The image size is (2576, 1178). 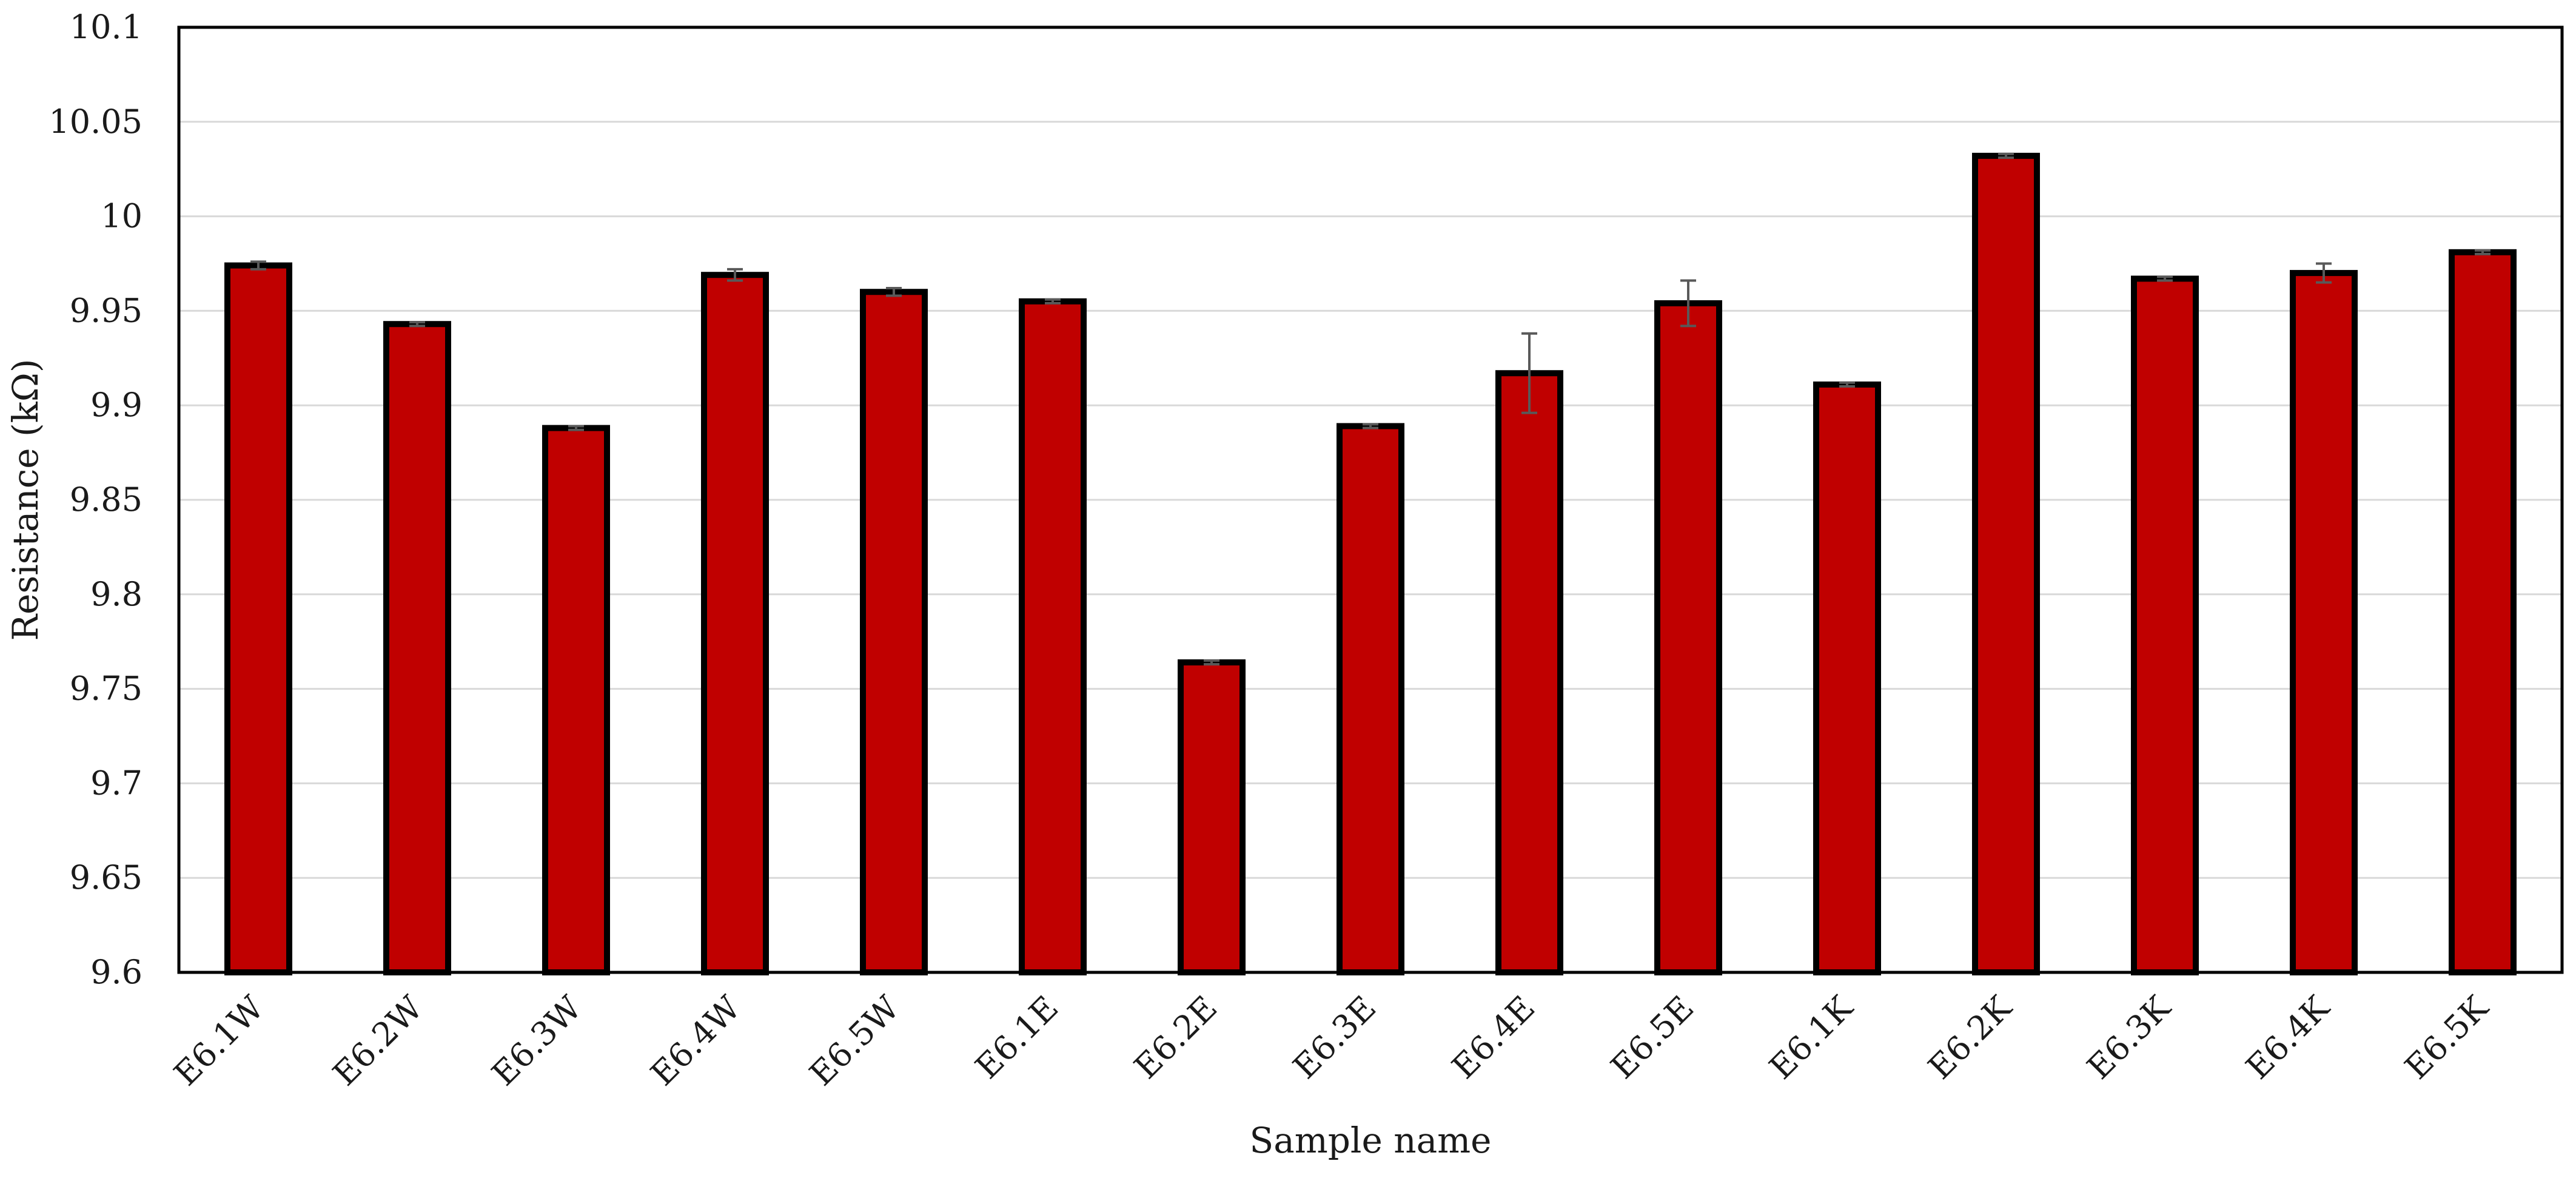 What do you see at coordinates (2288, 1037) in the screenshot?
I see `x-tick-label: E6.4K` at bounding box center [2288, 1037].